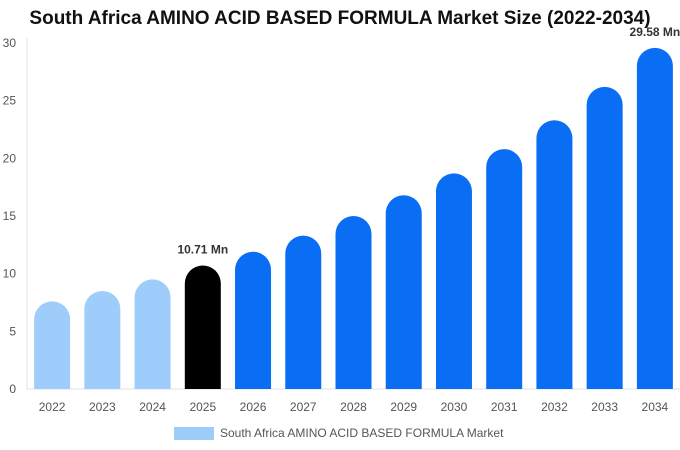 Image resolution: width=680 pixels, height=450 pixels. Describe the element at coordinates (655, 407) in the screenshot. I see `x-tick-label: 2034` at that location.